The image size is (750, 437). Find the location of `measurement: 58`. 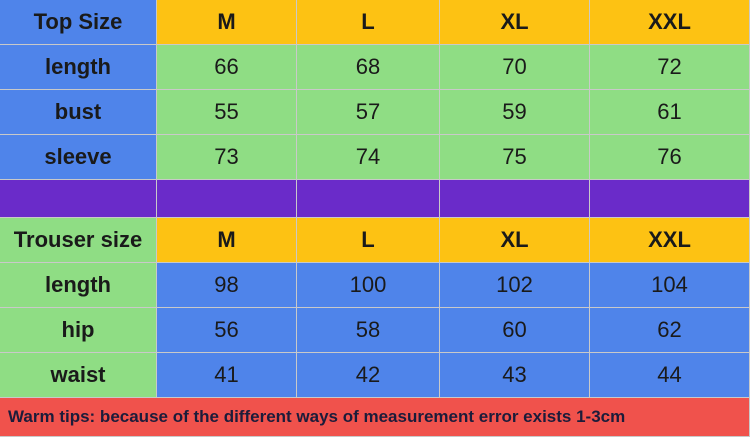

measurement: 58 is located at coordinates (368, 330).